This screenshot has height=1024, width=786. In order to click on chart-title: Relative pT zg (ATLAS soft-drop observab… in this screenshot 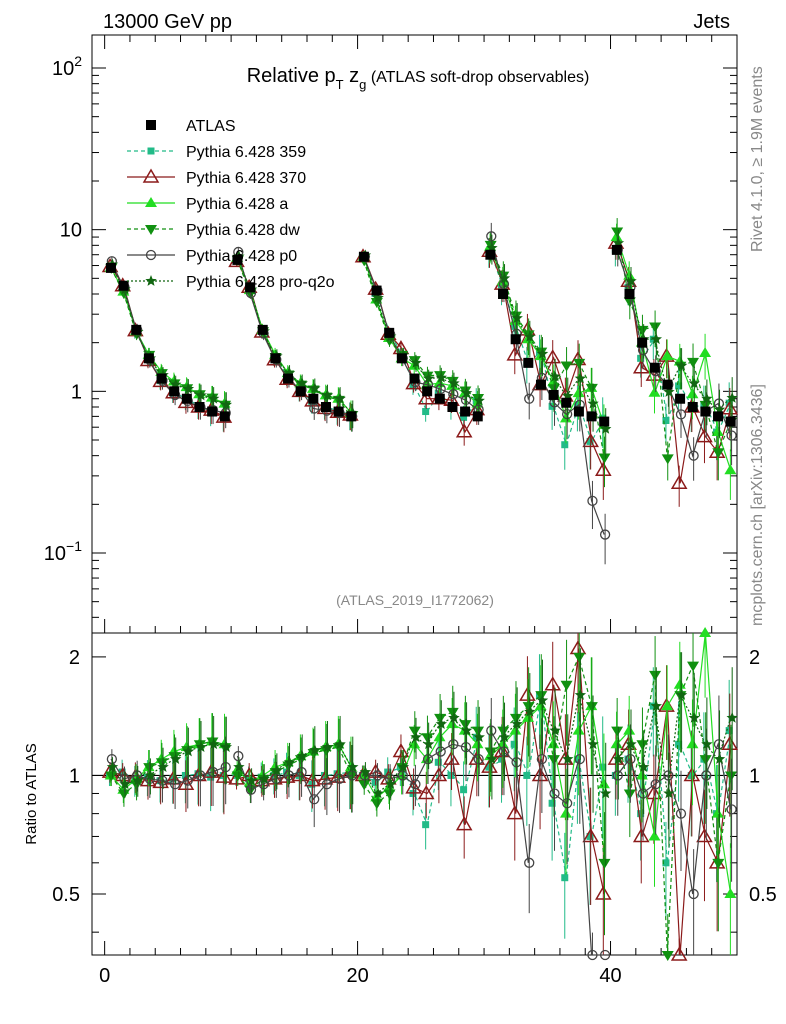, I will do `click(418, 78)`.